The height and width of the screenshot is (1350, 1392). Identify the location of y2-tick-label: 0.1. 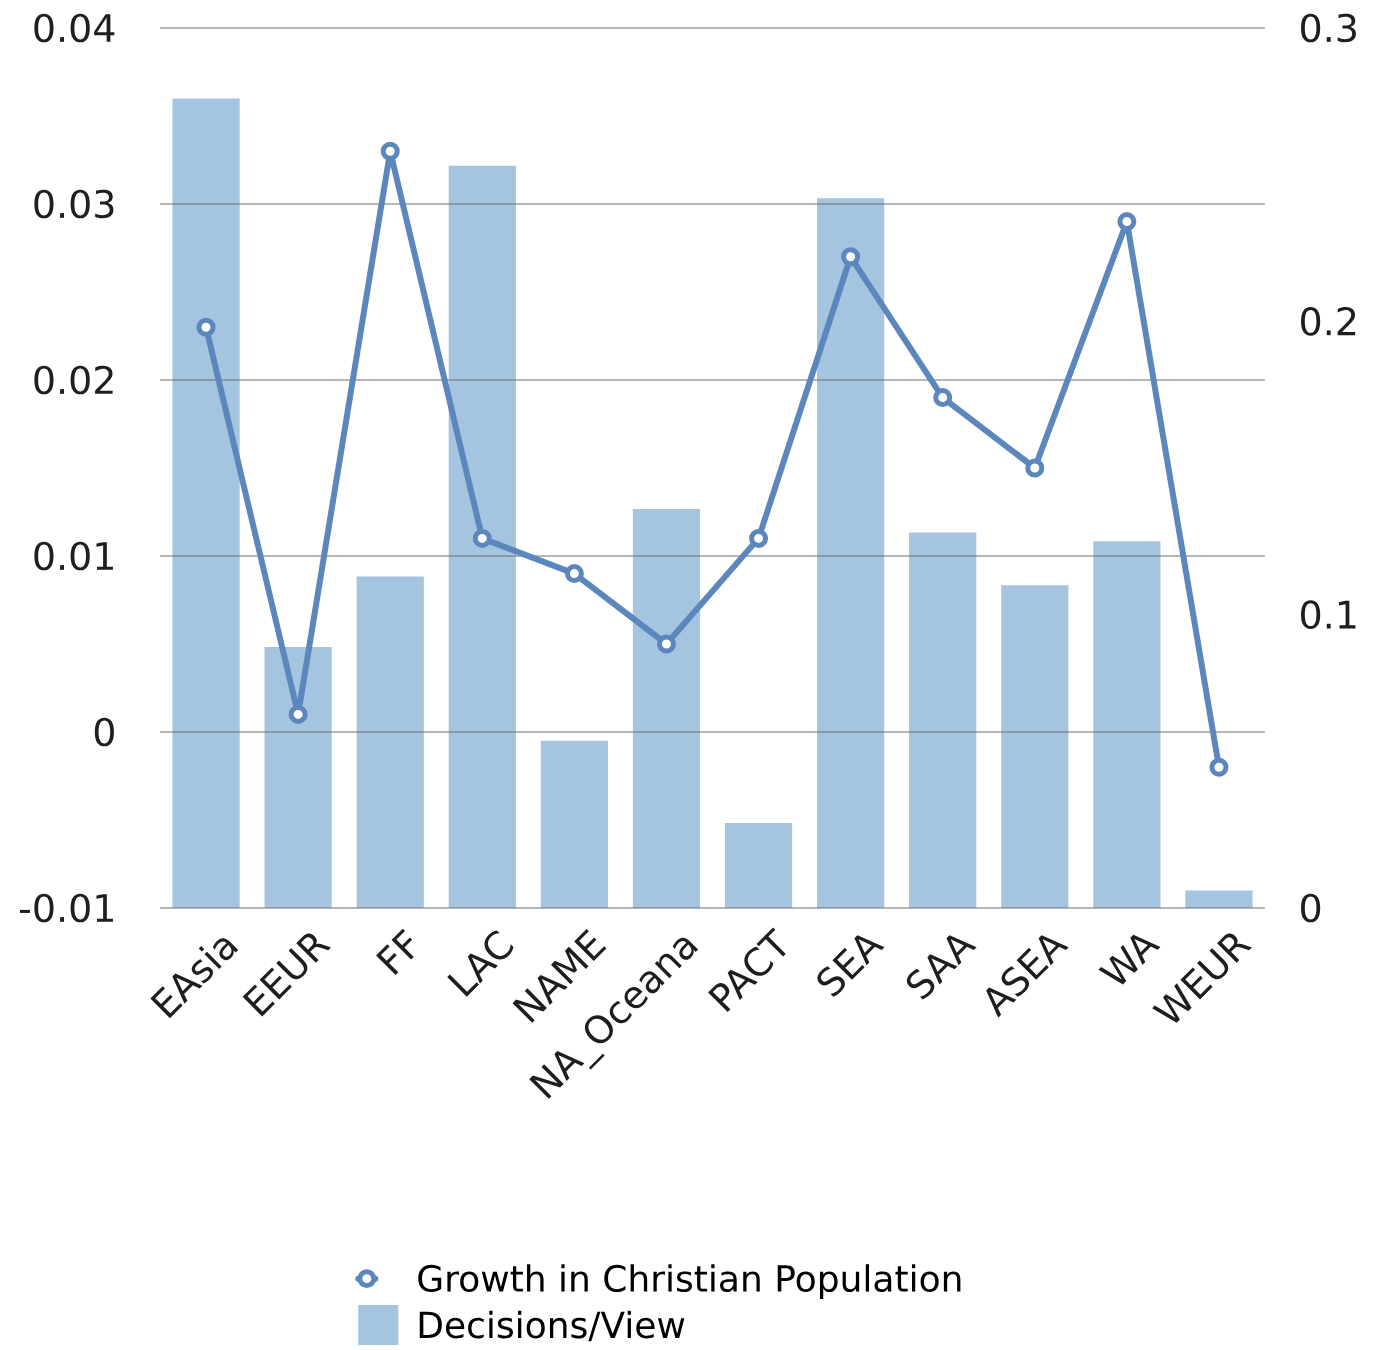
(1328, 615).